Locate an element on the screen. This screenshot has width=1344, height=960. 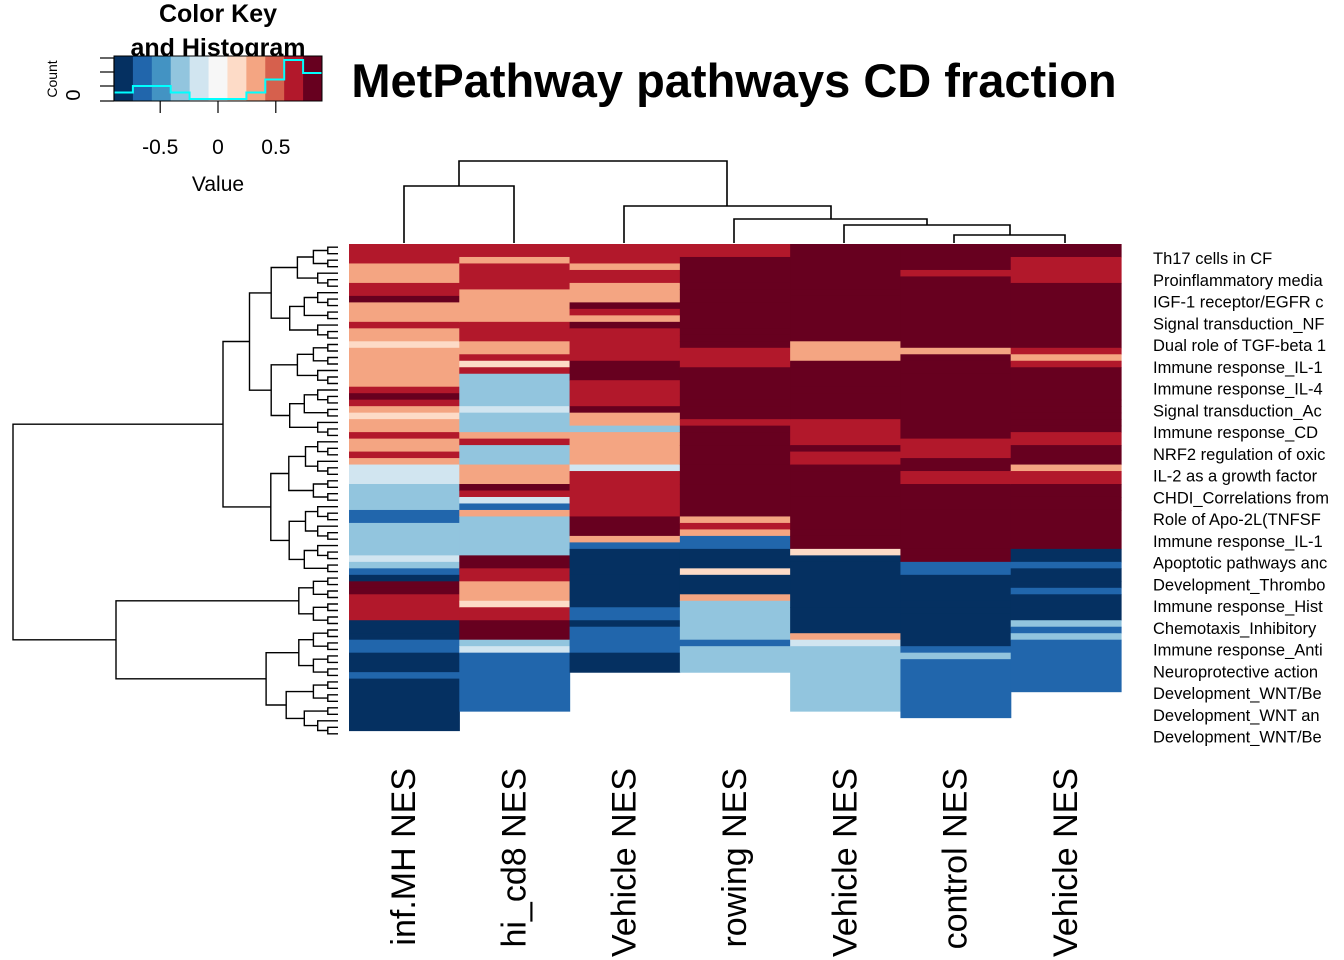
row-label: Immune response_CD is located at coordinates (1235, 433).